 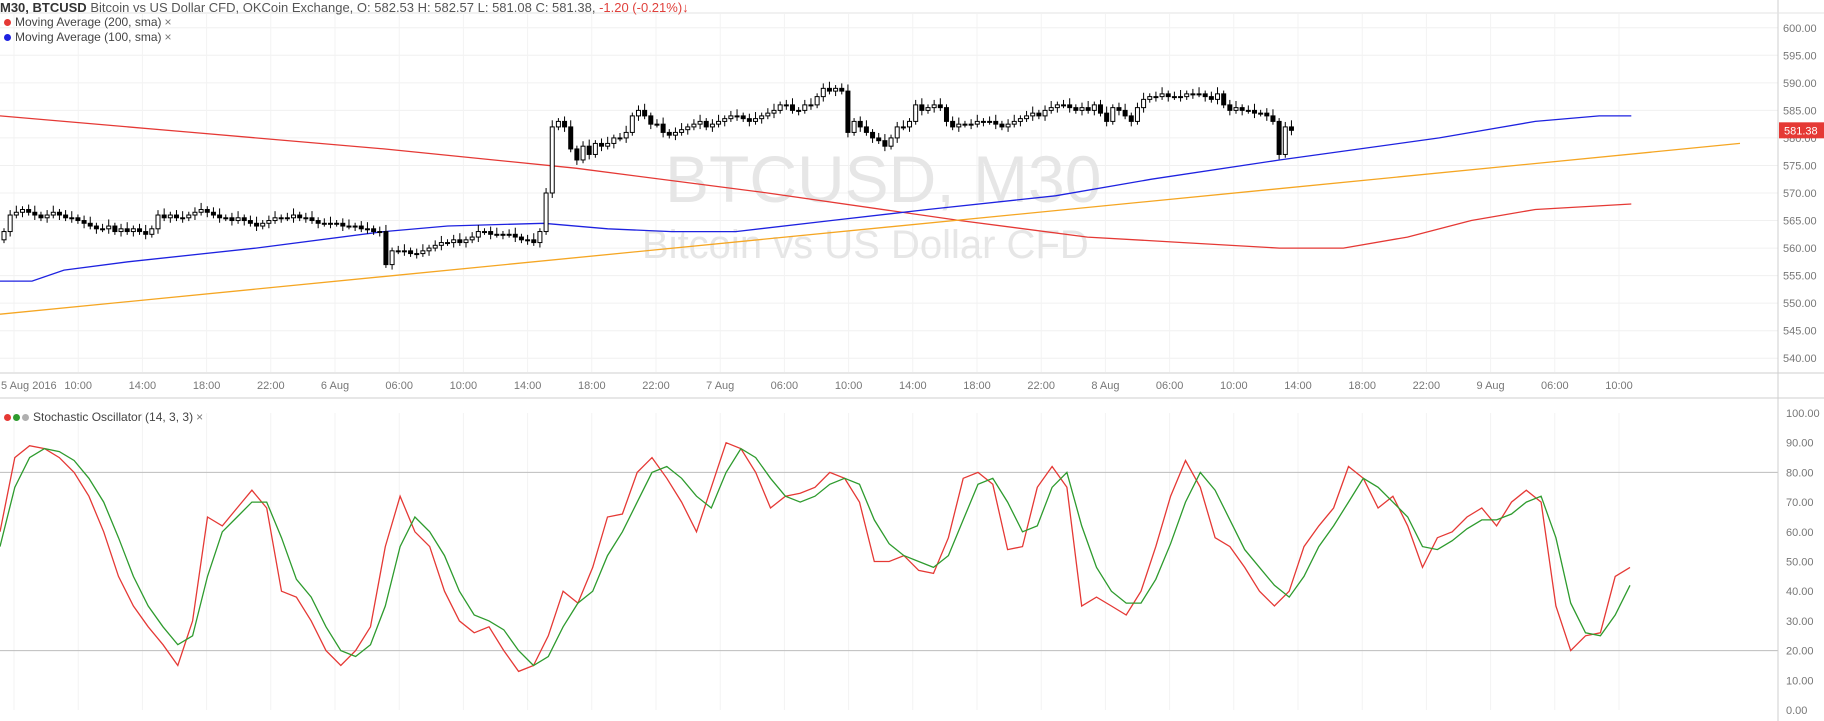 What do you see at coordinates (1800, 111) in the screenshot?
I see `y-tick-label: 585.00` at bounding box center [1800, 111].